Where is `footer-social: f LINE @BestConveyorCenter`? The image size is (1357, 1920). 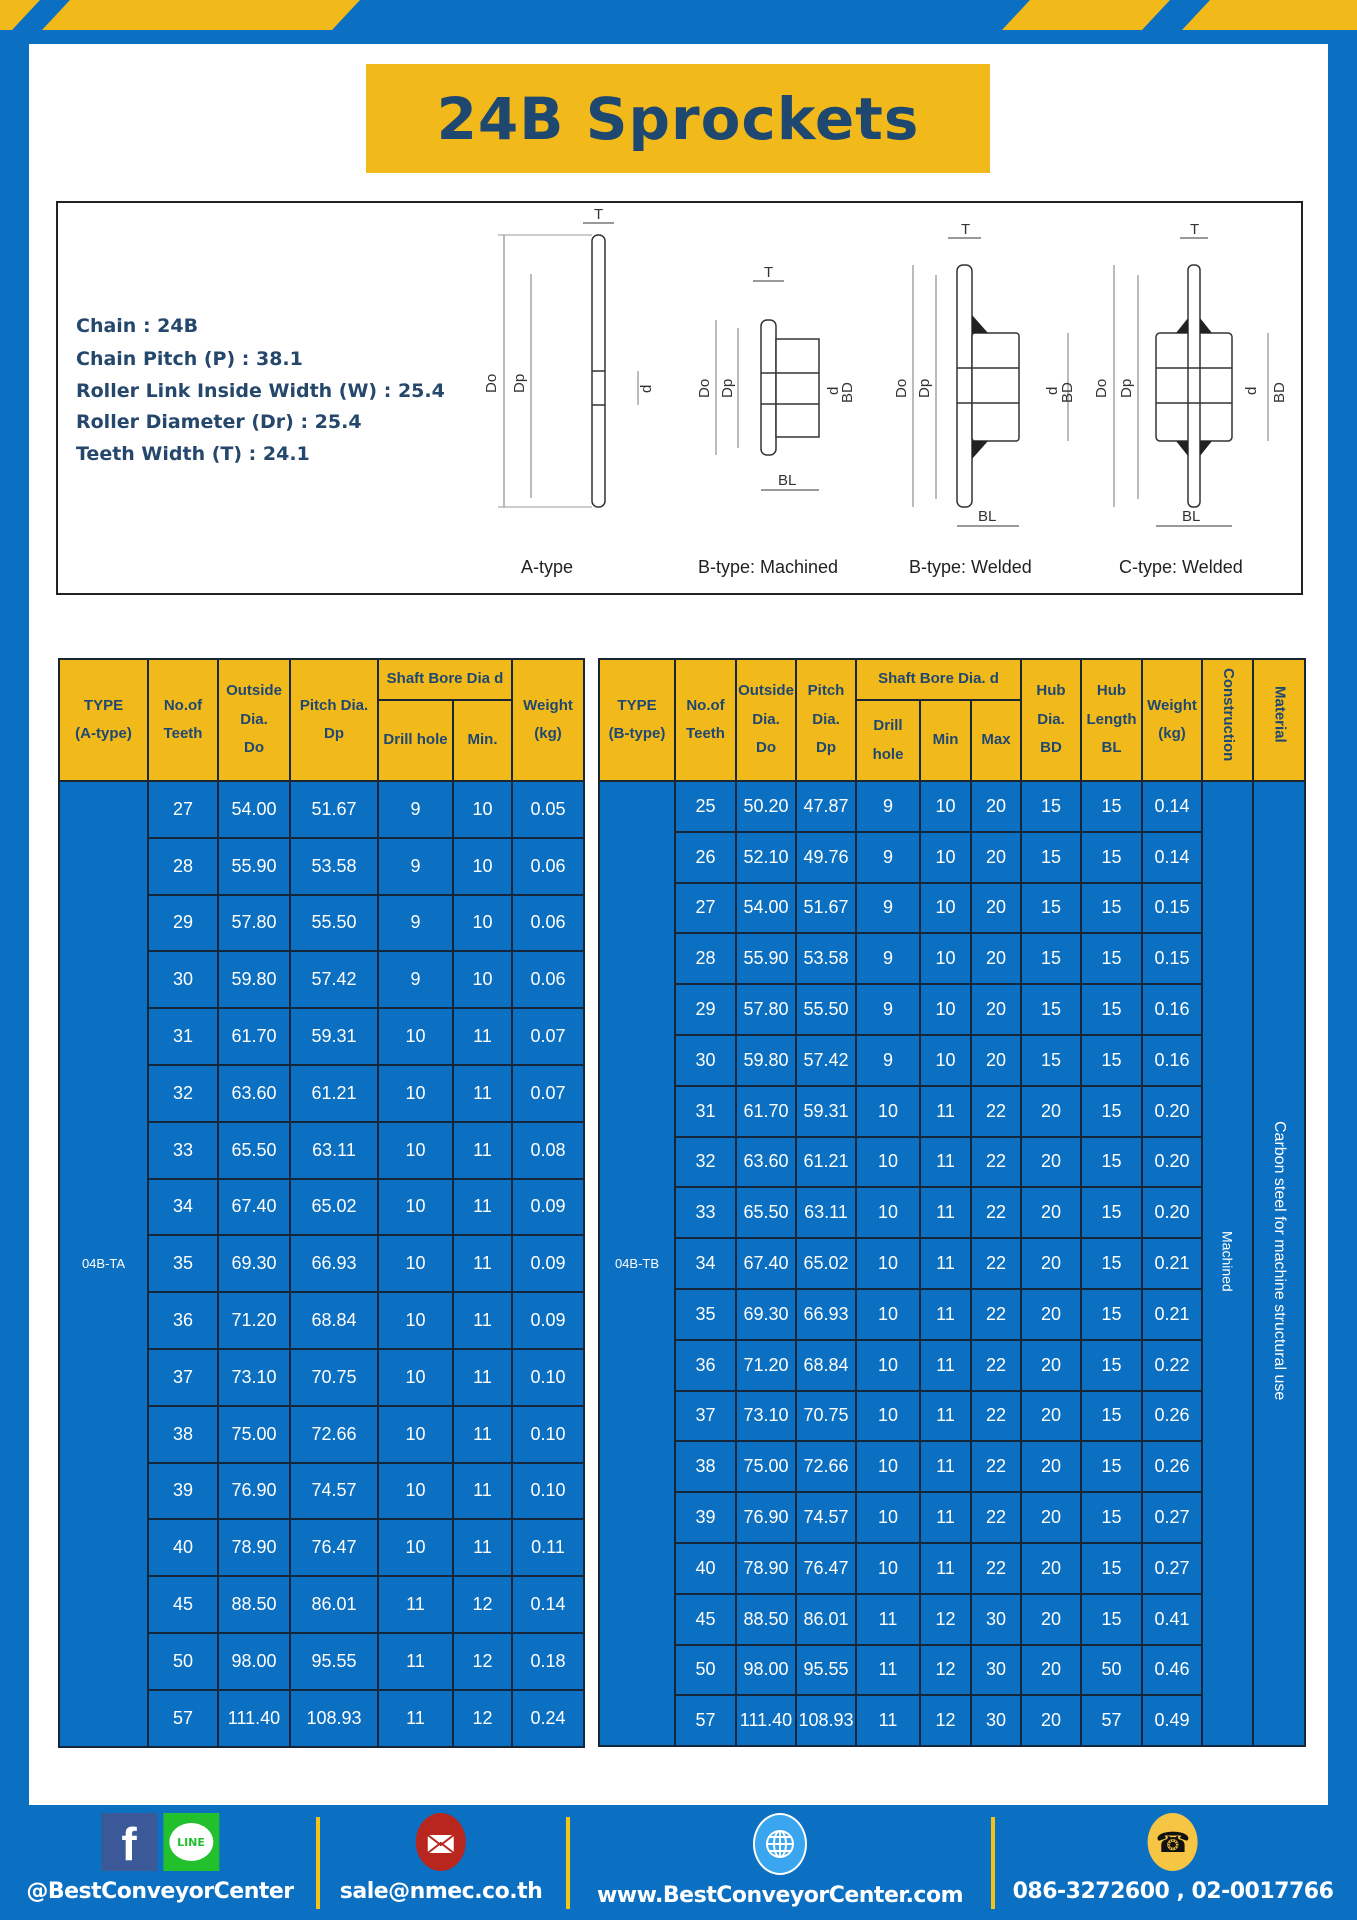
footer-social: f LINE @BestConveyorCenter is located at coordinates (160, 1858).